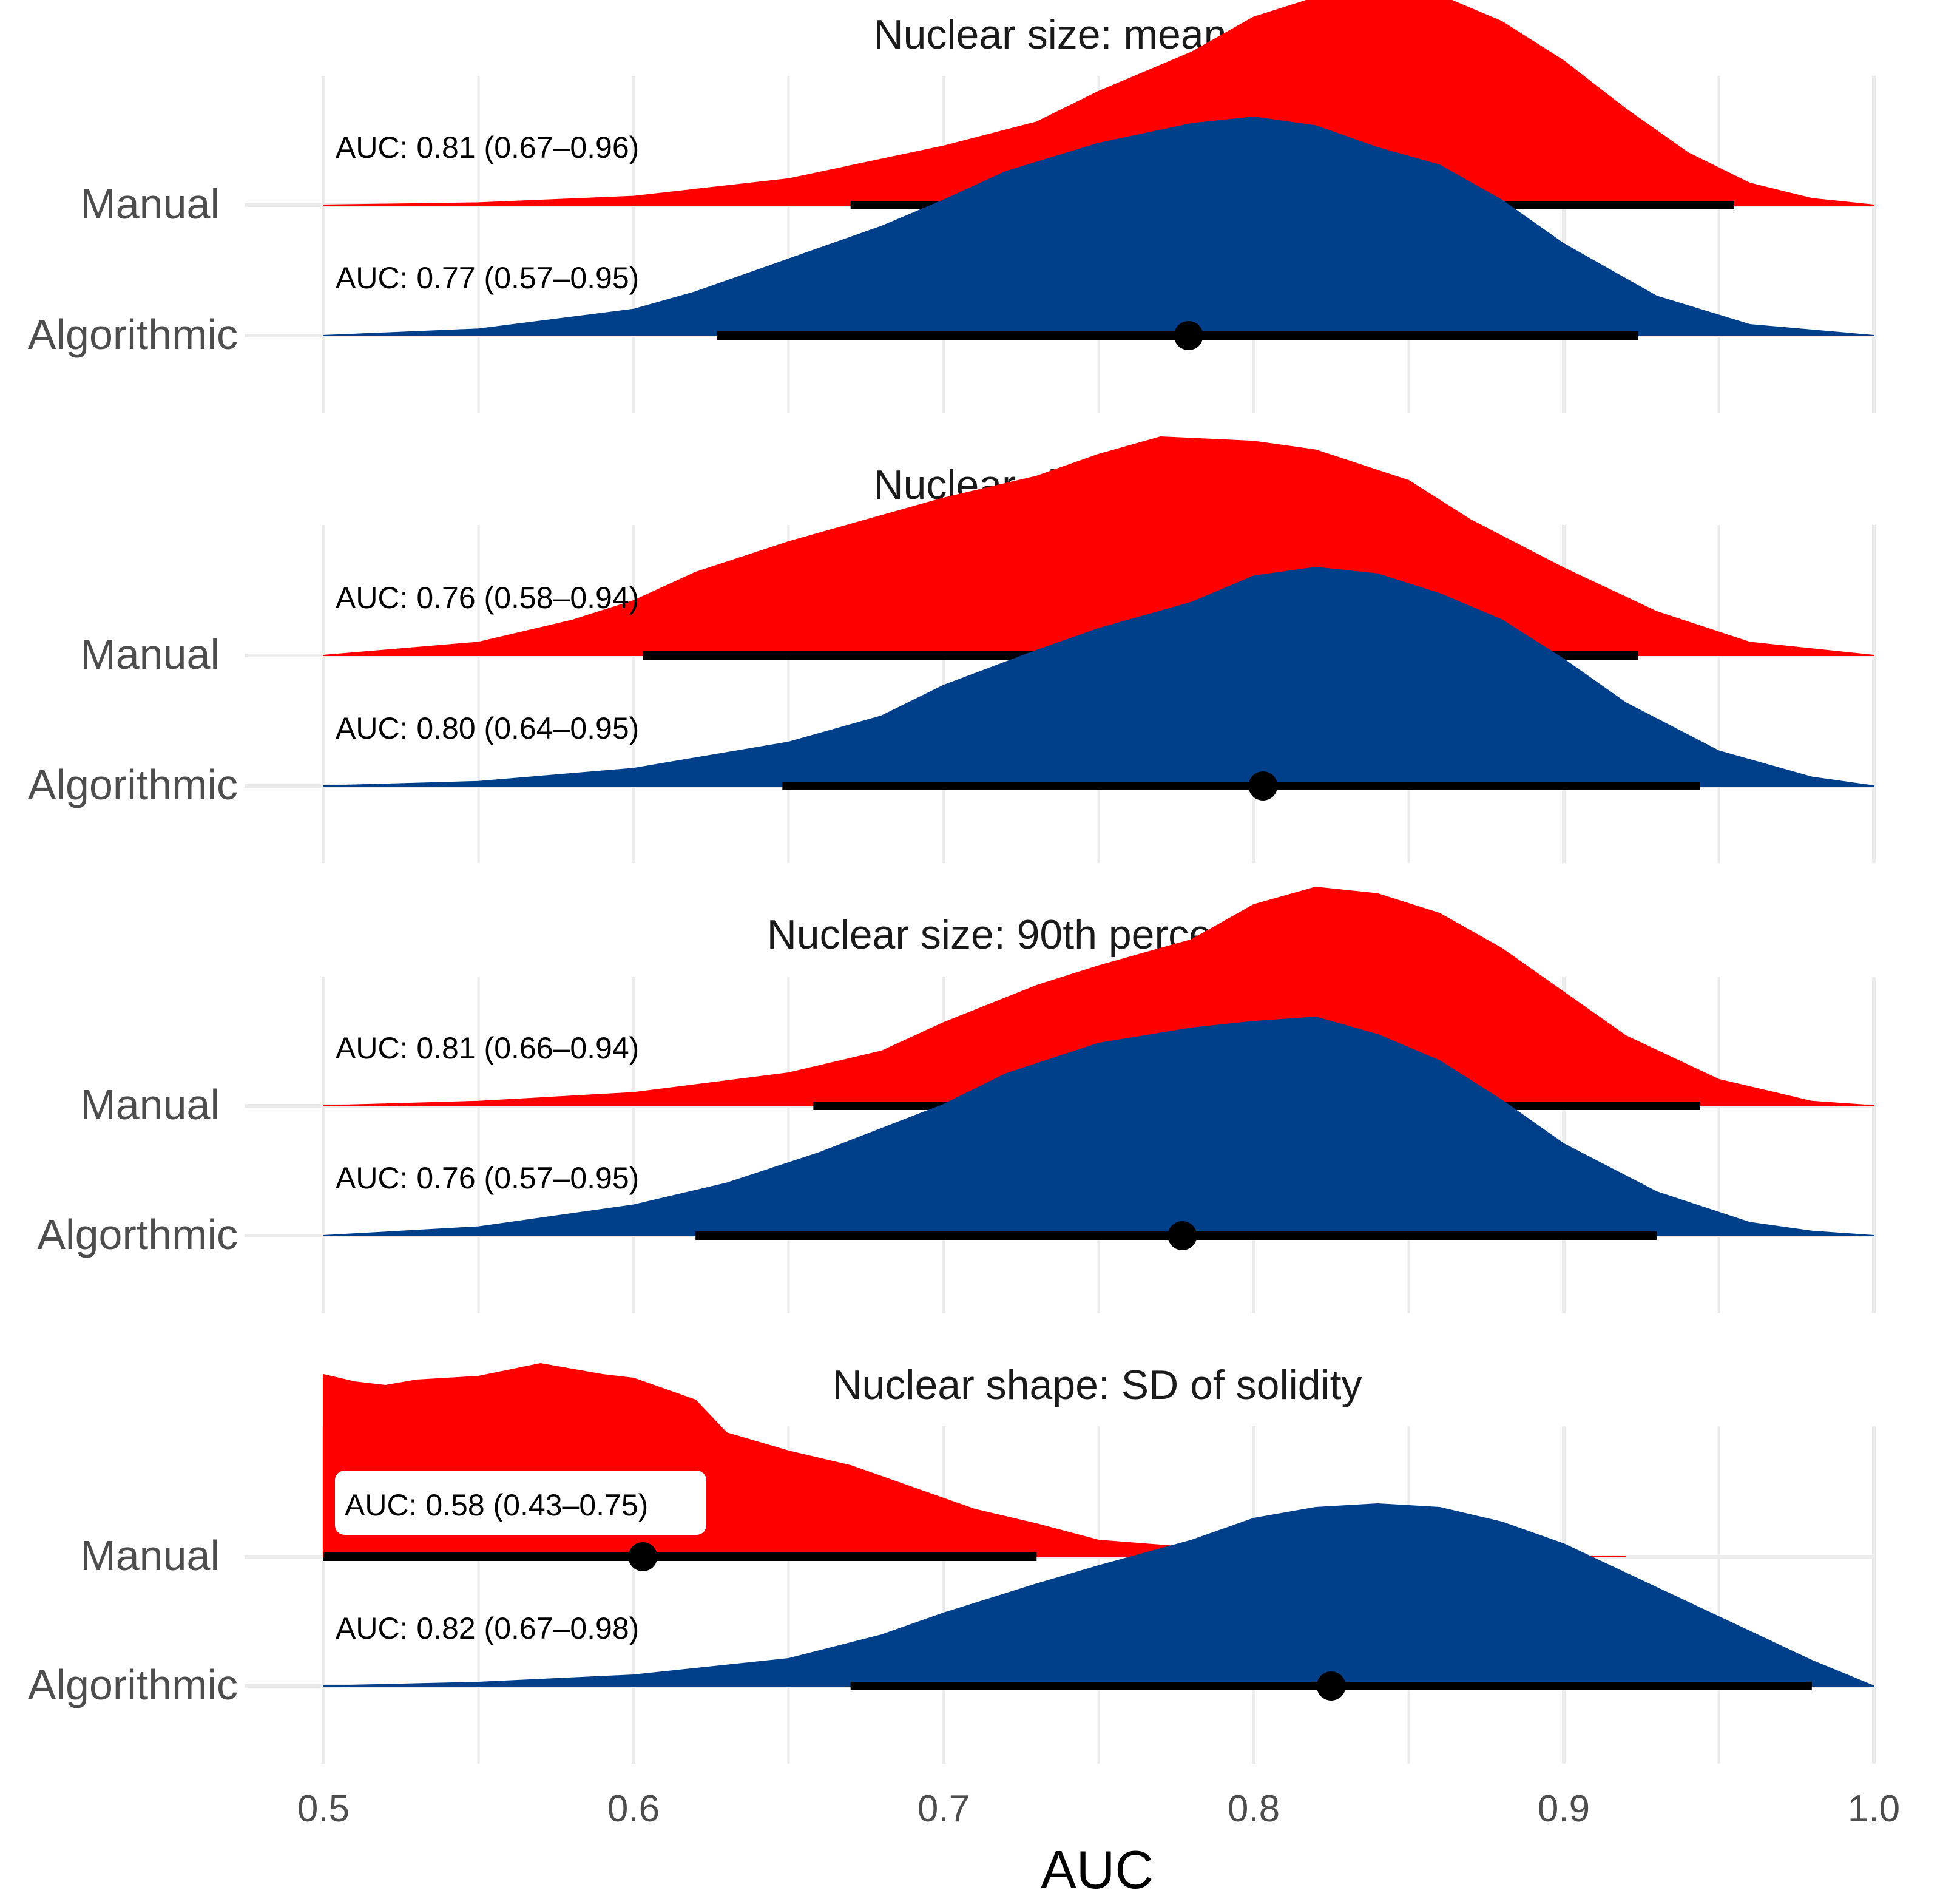 The height and width of the screenshot is (1896, 1960). I want to click on row-manual: Manual AUC: 0.58 (0.43–0.75), so click(854, 1471).